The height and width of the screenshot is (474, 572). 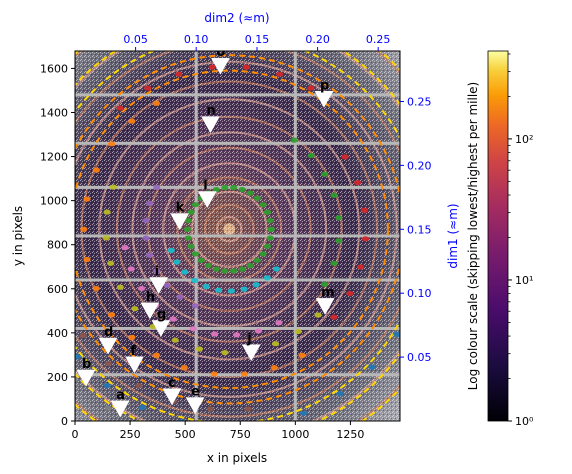 What do you see at coordinates (317, 39) in the screenshot?
I see `top-x-tick-label: 0.20` at bounding box center [317, 39].